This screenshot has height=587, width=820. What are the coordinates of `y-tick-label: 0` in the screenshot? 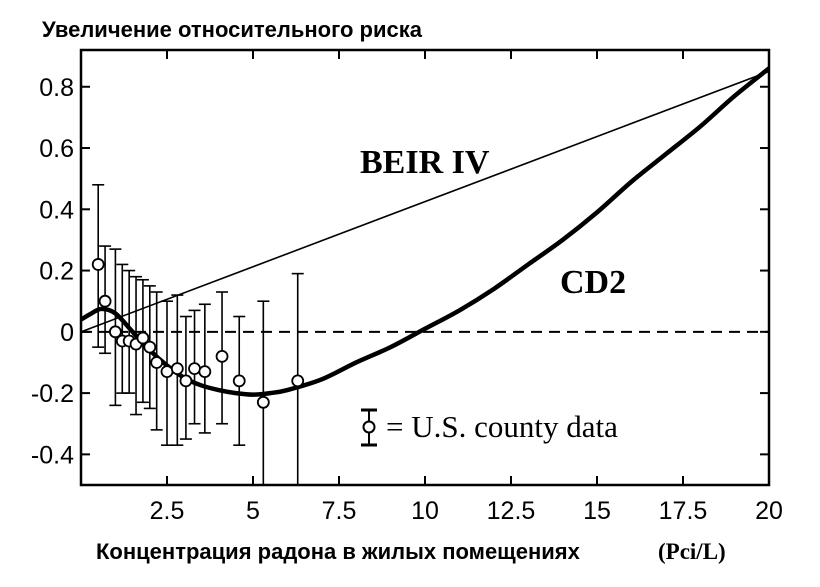 It's located at (67, 333).